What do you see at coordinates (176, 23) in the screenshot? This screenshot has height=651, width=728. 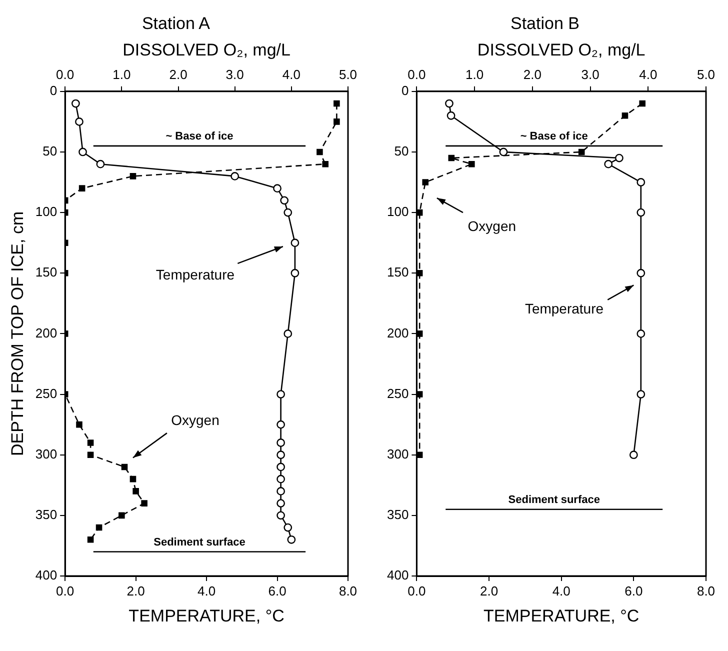 I see `chart-title: Station A` at bounding box center [176, 23].